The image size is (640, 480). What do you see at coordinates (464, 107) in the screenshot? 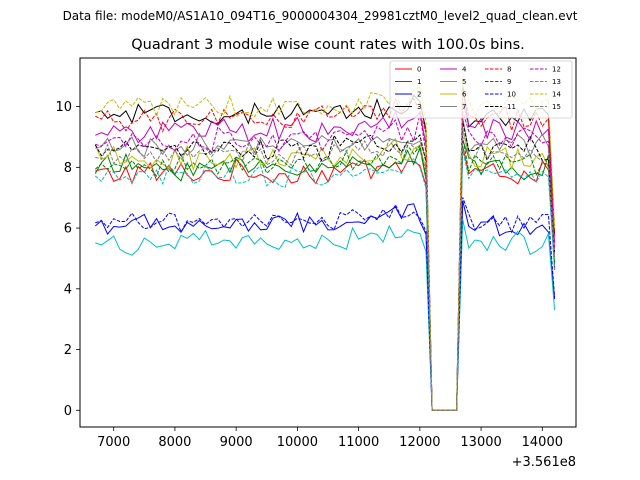
I see `legend-label: 7` at bounding box center [464, 107].